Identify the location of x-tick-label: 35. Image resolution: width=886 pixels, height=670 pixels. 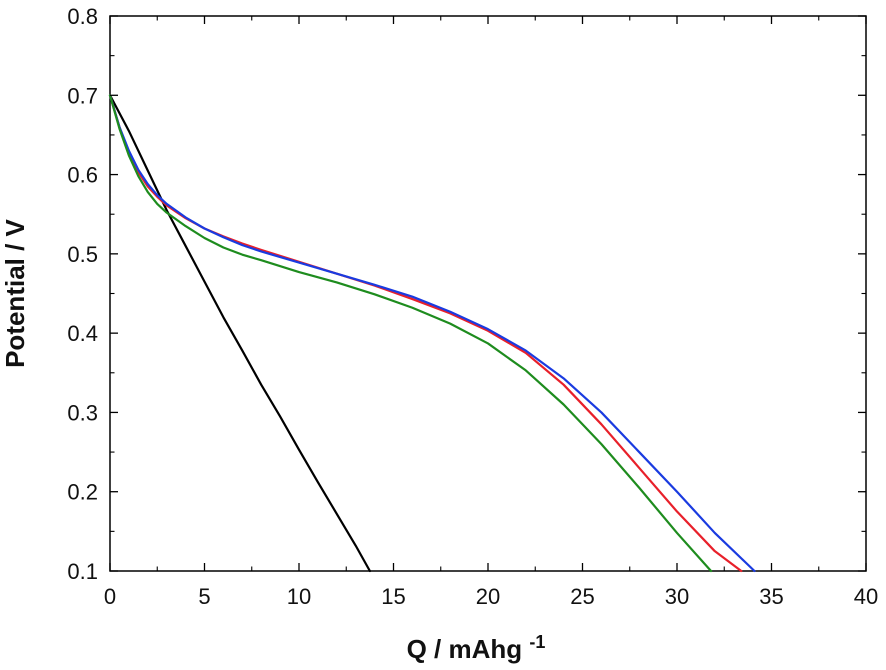
(771, 596).